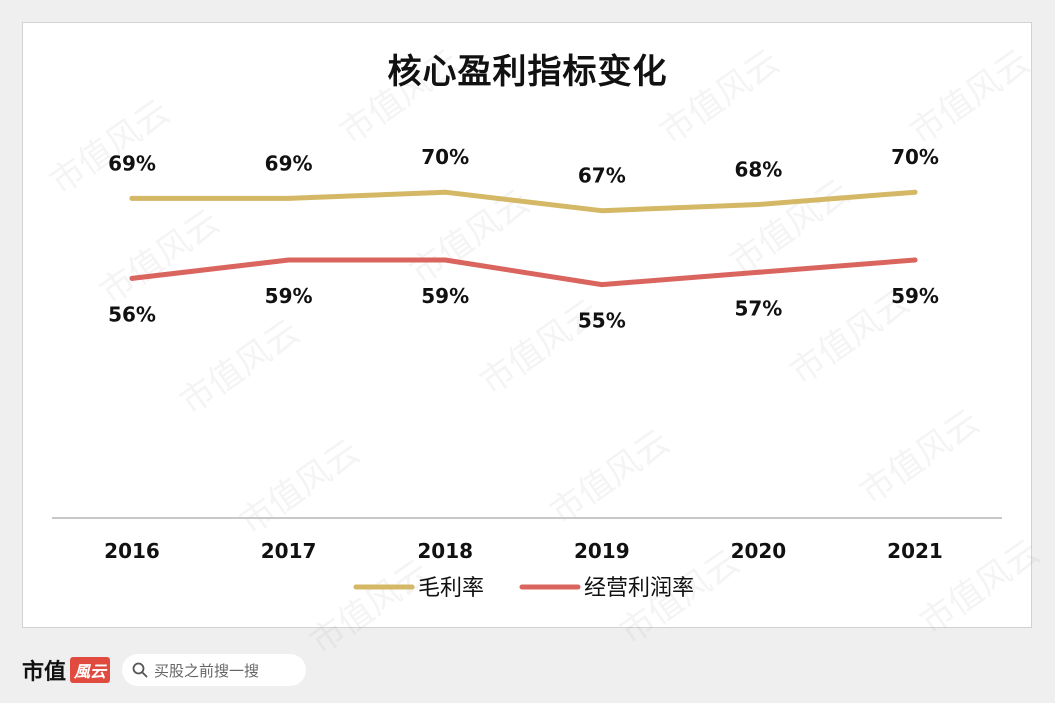 The image size is (1055, 703). What do you see at coordinates (602, 551) in the screenshot?
I see `x-tick-label: 2019` at bounding box center [602, 551].